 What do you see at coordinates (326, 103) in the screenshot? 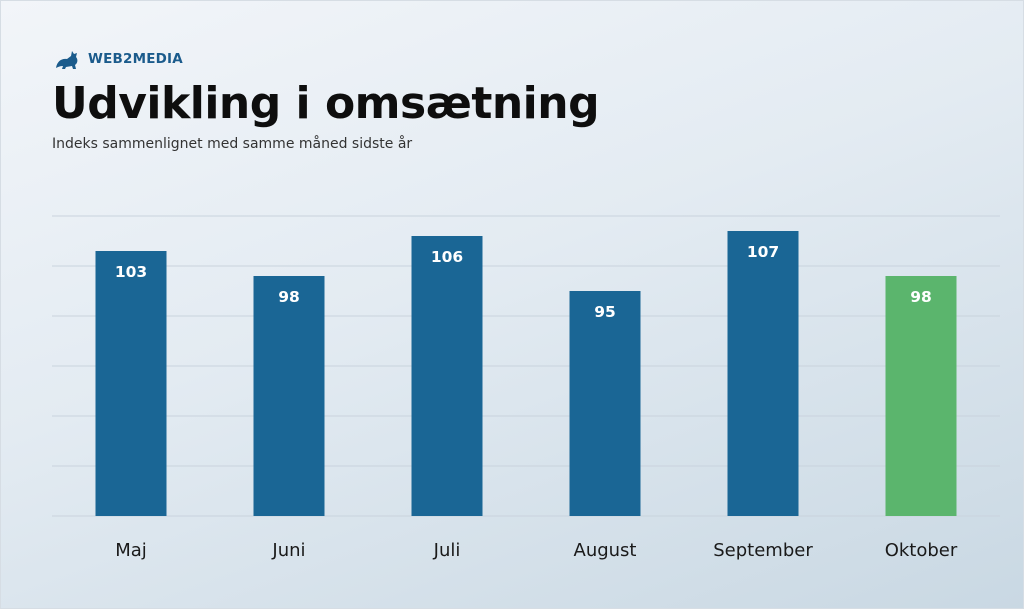
I see `chart-title: Udvikling i omsætning` at bounding box center [326, 103].